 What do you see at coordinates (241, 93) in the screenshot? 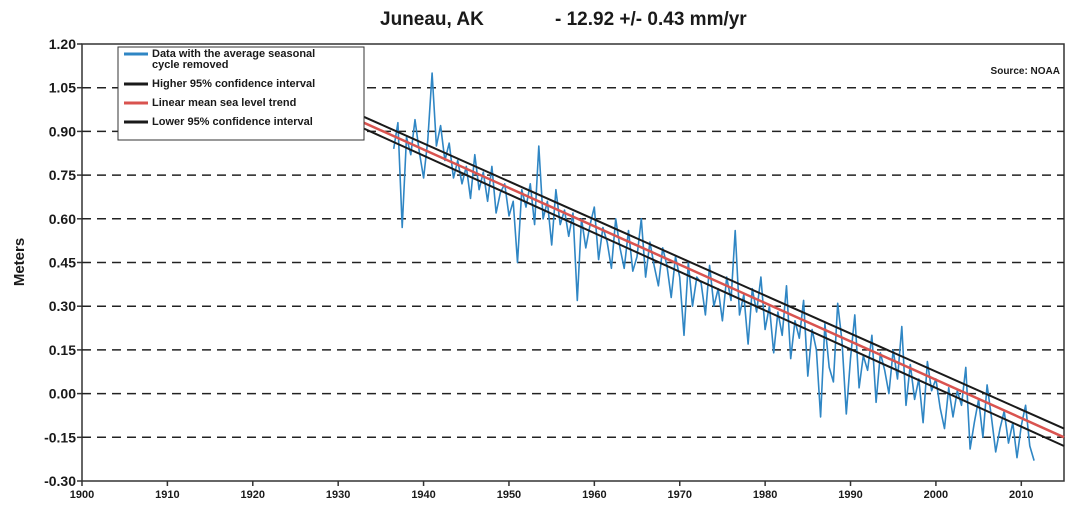
I see `legend-box` at bounding box center [241, 93].